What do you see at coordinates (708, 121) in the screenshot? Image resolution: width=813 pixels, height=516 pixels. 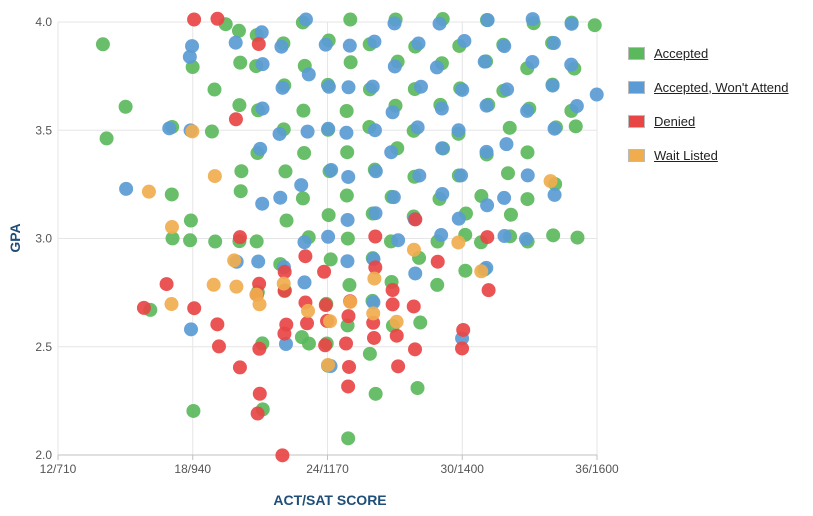 I see `legend-item-denied: Denied` at bounding box center [708, 121].